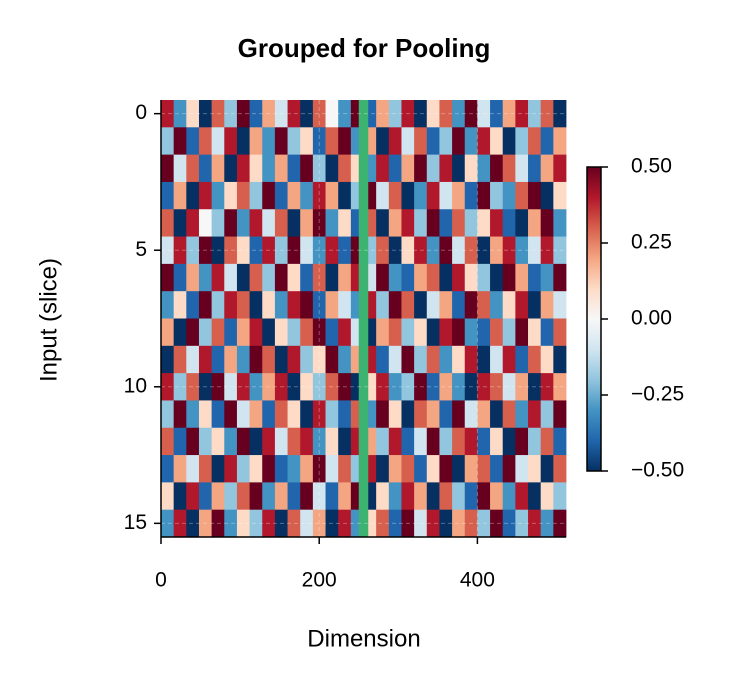 The height and width of the screenshot is (699, 754). I want to click on y-tick-label: 0, so click(141, 112).